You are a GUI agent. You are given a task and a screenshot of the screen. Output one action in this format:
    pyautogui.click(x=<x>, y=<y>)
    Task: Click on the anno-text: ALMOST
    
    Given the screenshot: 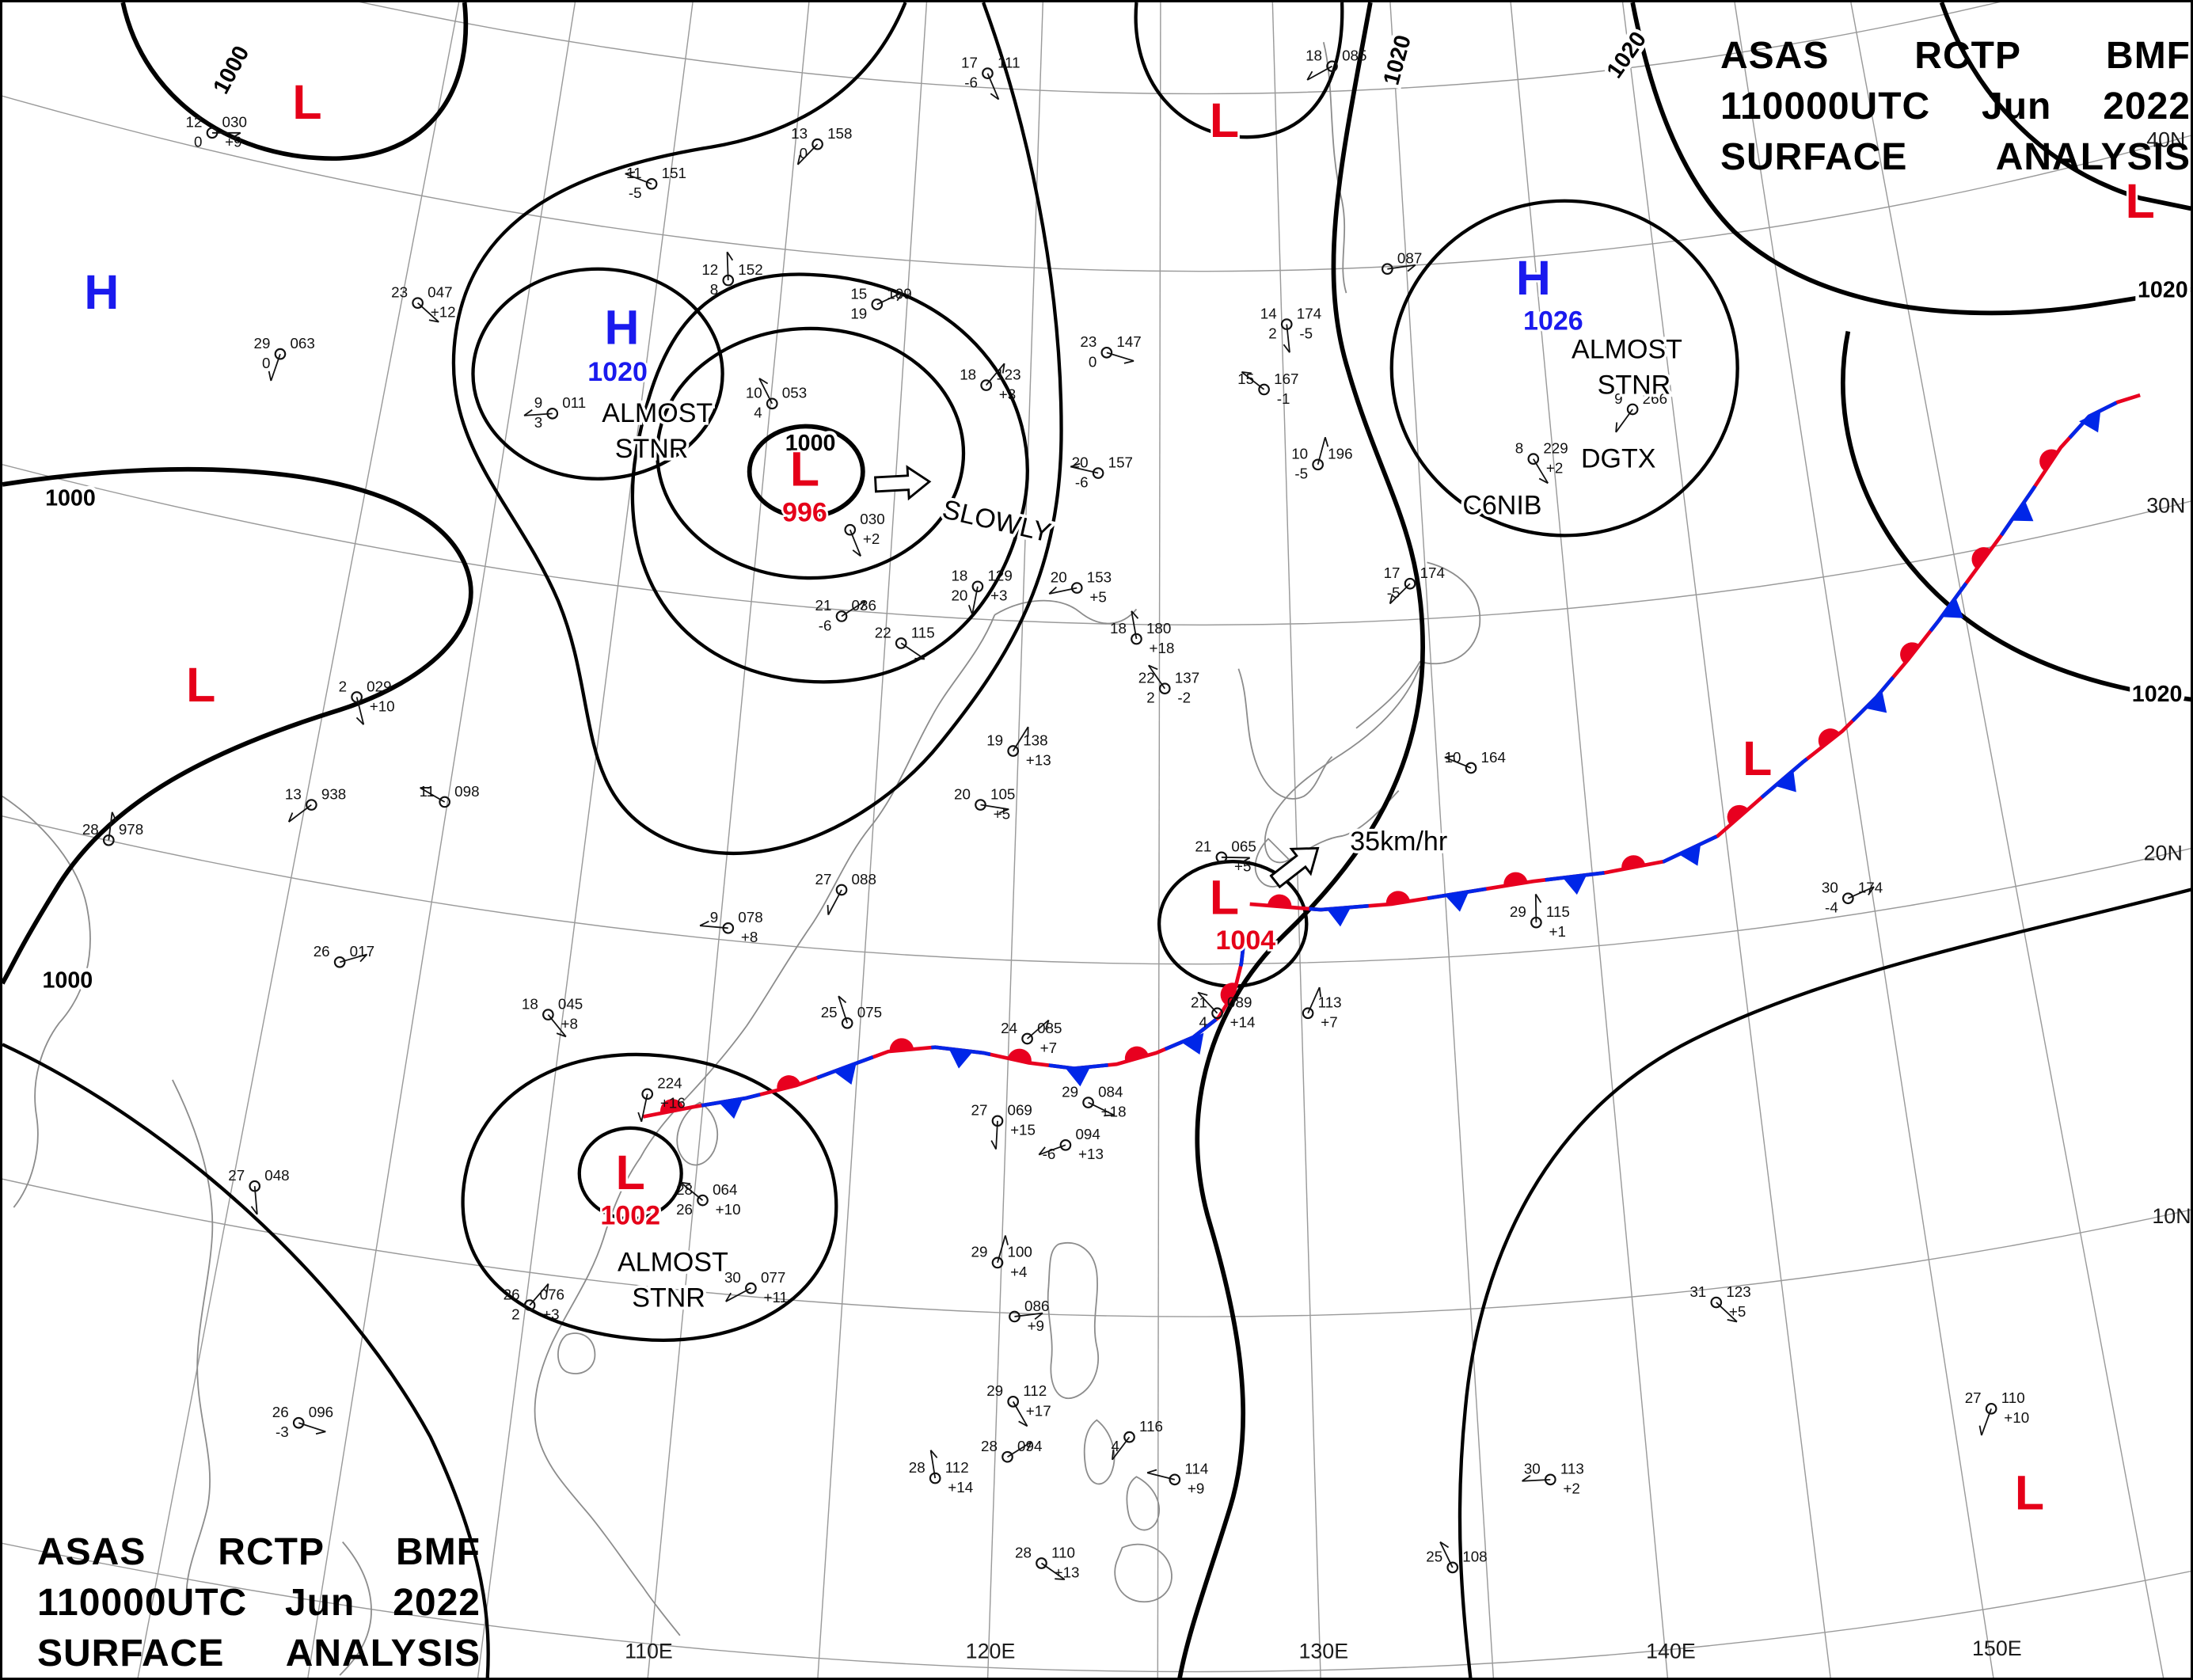 What is the action you would take?
    pyautogui.click(x=673, y=1263)
    